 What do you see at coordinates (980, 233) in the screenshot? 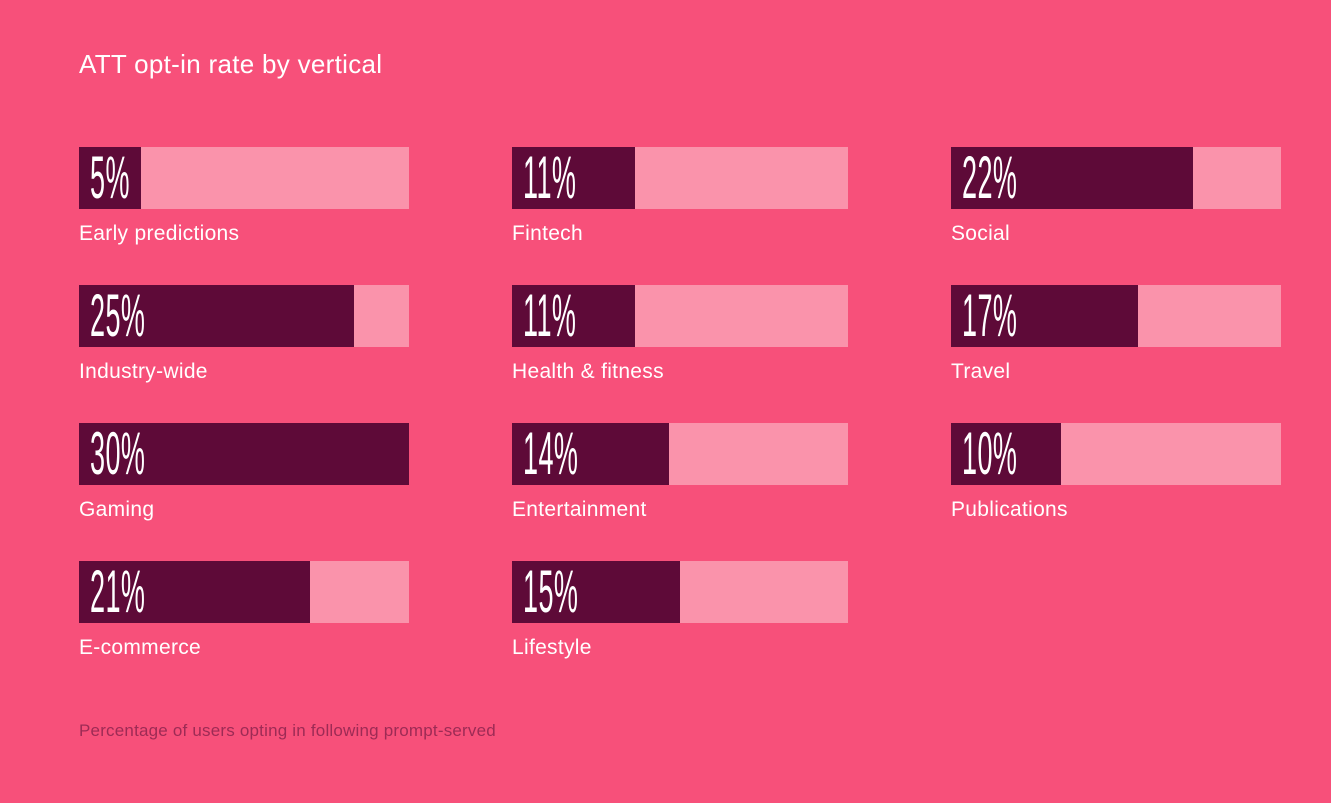
I see `bar-category-label: Social` at bounding box center [980, 233].